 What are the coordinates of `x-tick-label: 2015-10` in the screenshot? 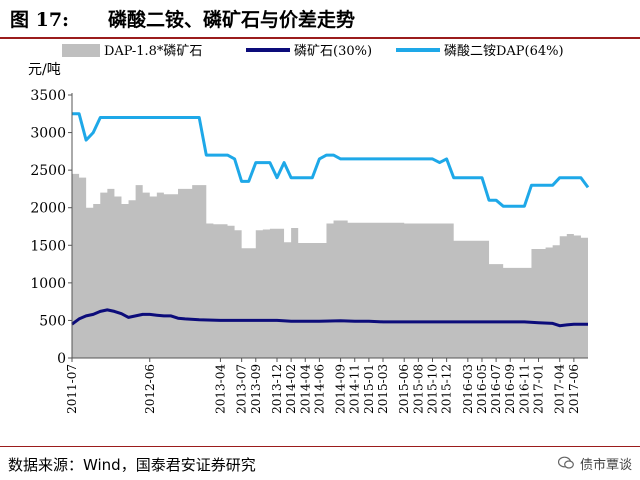 It's located at (432, 389).